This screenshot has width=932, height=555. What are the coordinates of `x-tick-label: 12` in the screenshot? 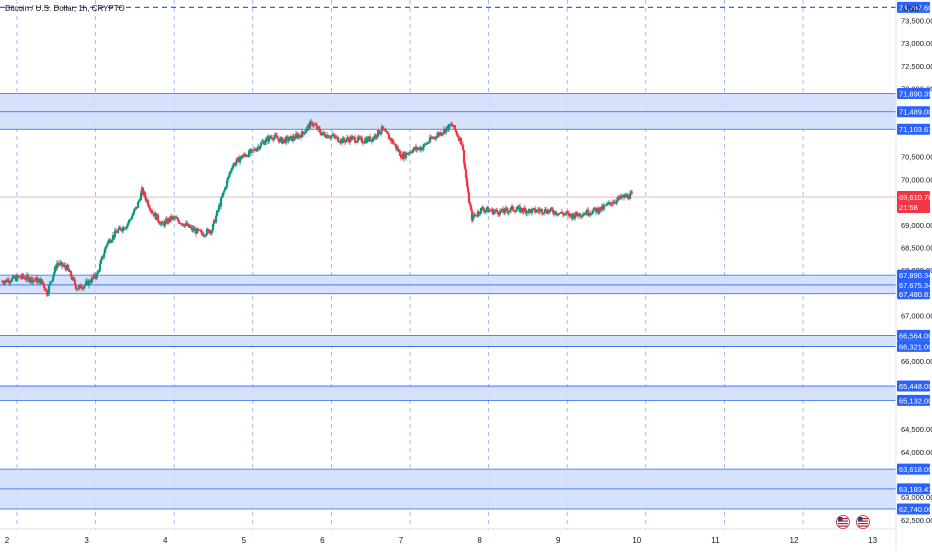 It's located at (794, 540).